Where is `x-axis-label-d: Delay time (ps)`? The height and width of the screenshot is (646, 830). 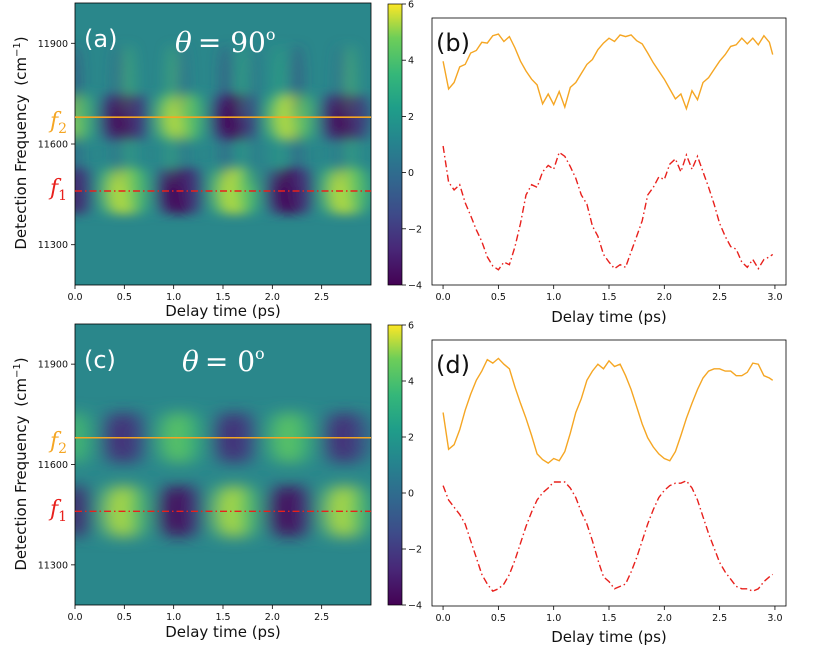
x-axis-label-d: Delay time (ps) is located at coordinates (608, 637).